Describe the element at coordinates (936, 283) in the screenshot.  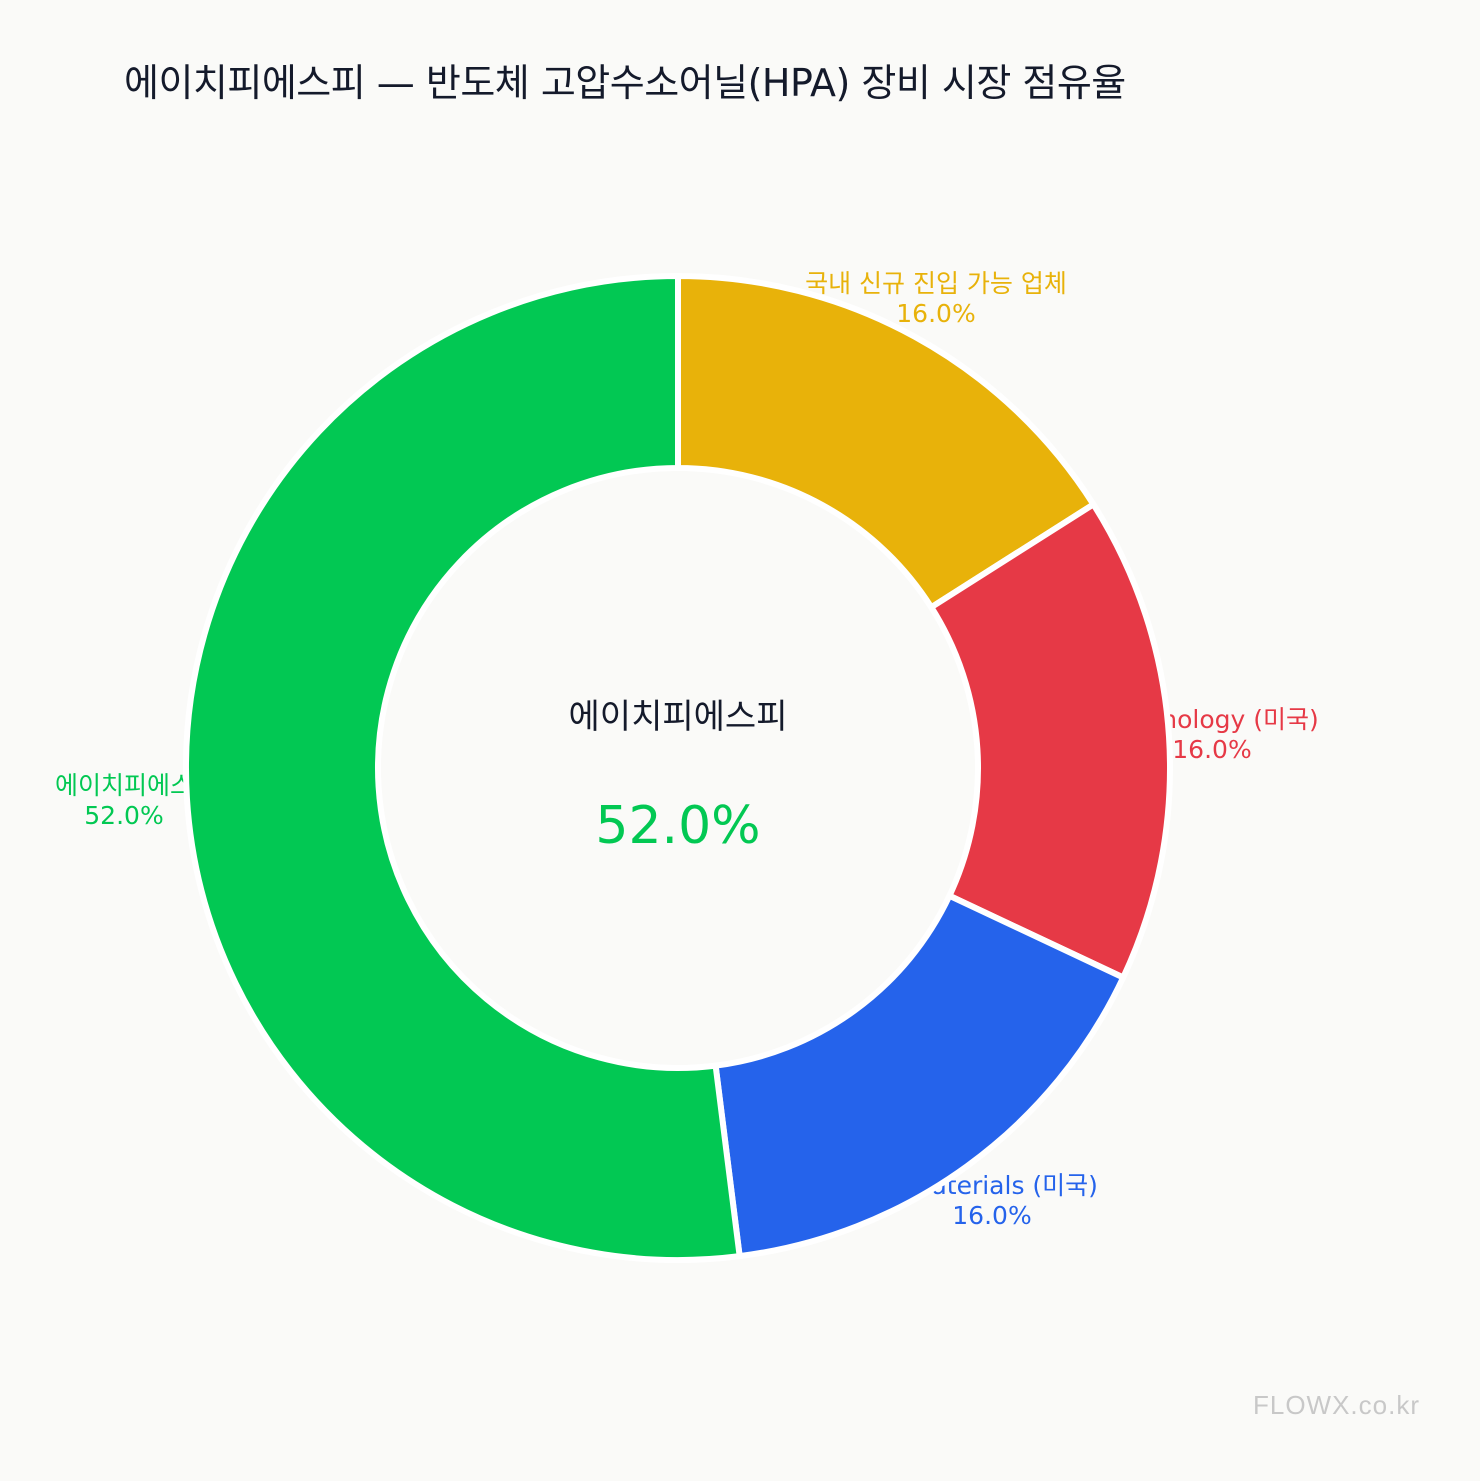
I see `slice-label: 국내 신규 진입 가능 업체` at that location.